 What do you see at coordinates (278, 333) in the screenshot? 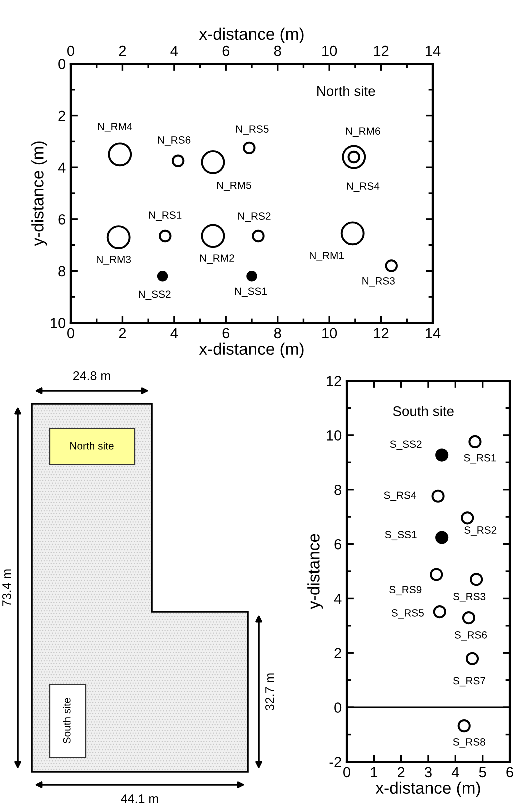
I see `x-tick-label: 8` at bounding box center [278, 333].